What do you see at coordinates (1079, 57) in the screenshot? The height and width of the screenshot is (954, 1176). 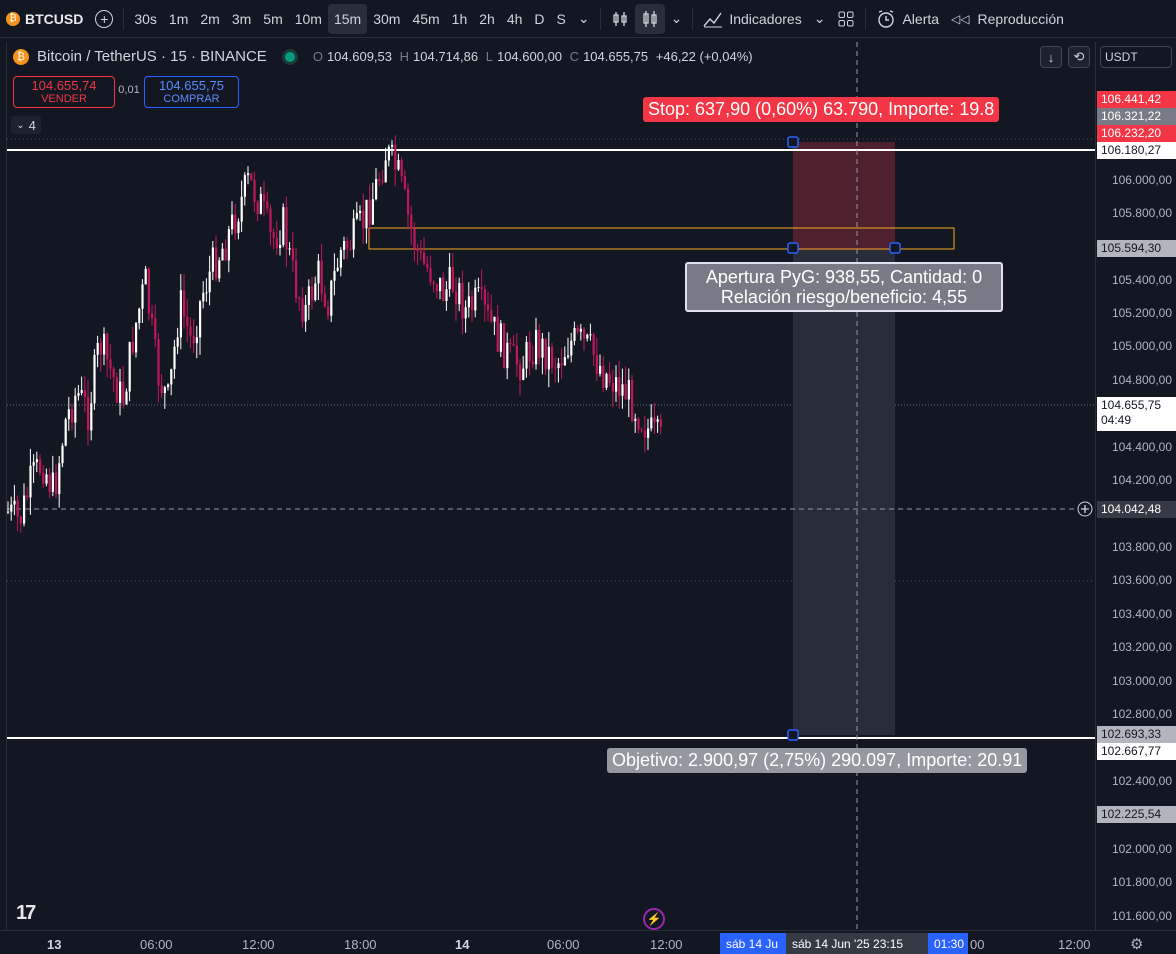 I see `auto-scale-button: ⟲` at bounding box center [1079, 57].